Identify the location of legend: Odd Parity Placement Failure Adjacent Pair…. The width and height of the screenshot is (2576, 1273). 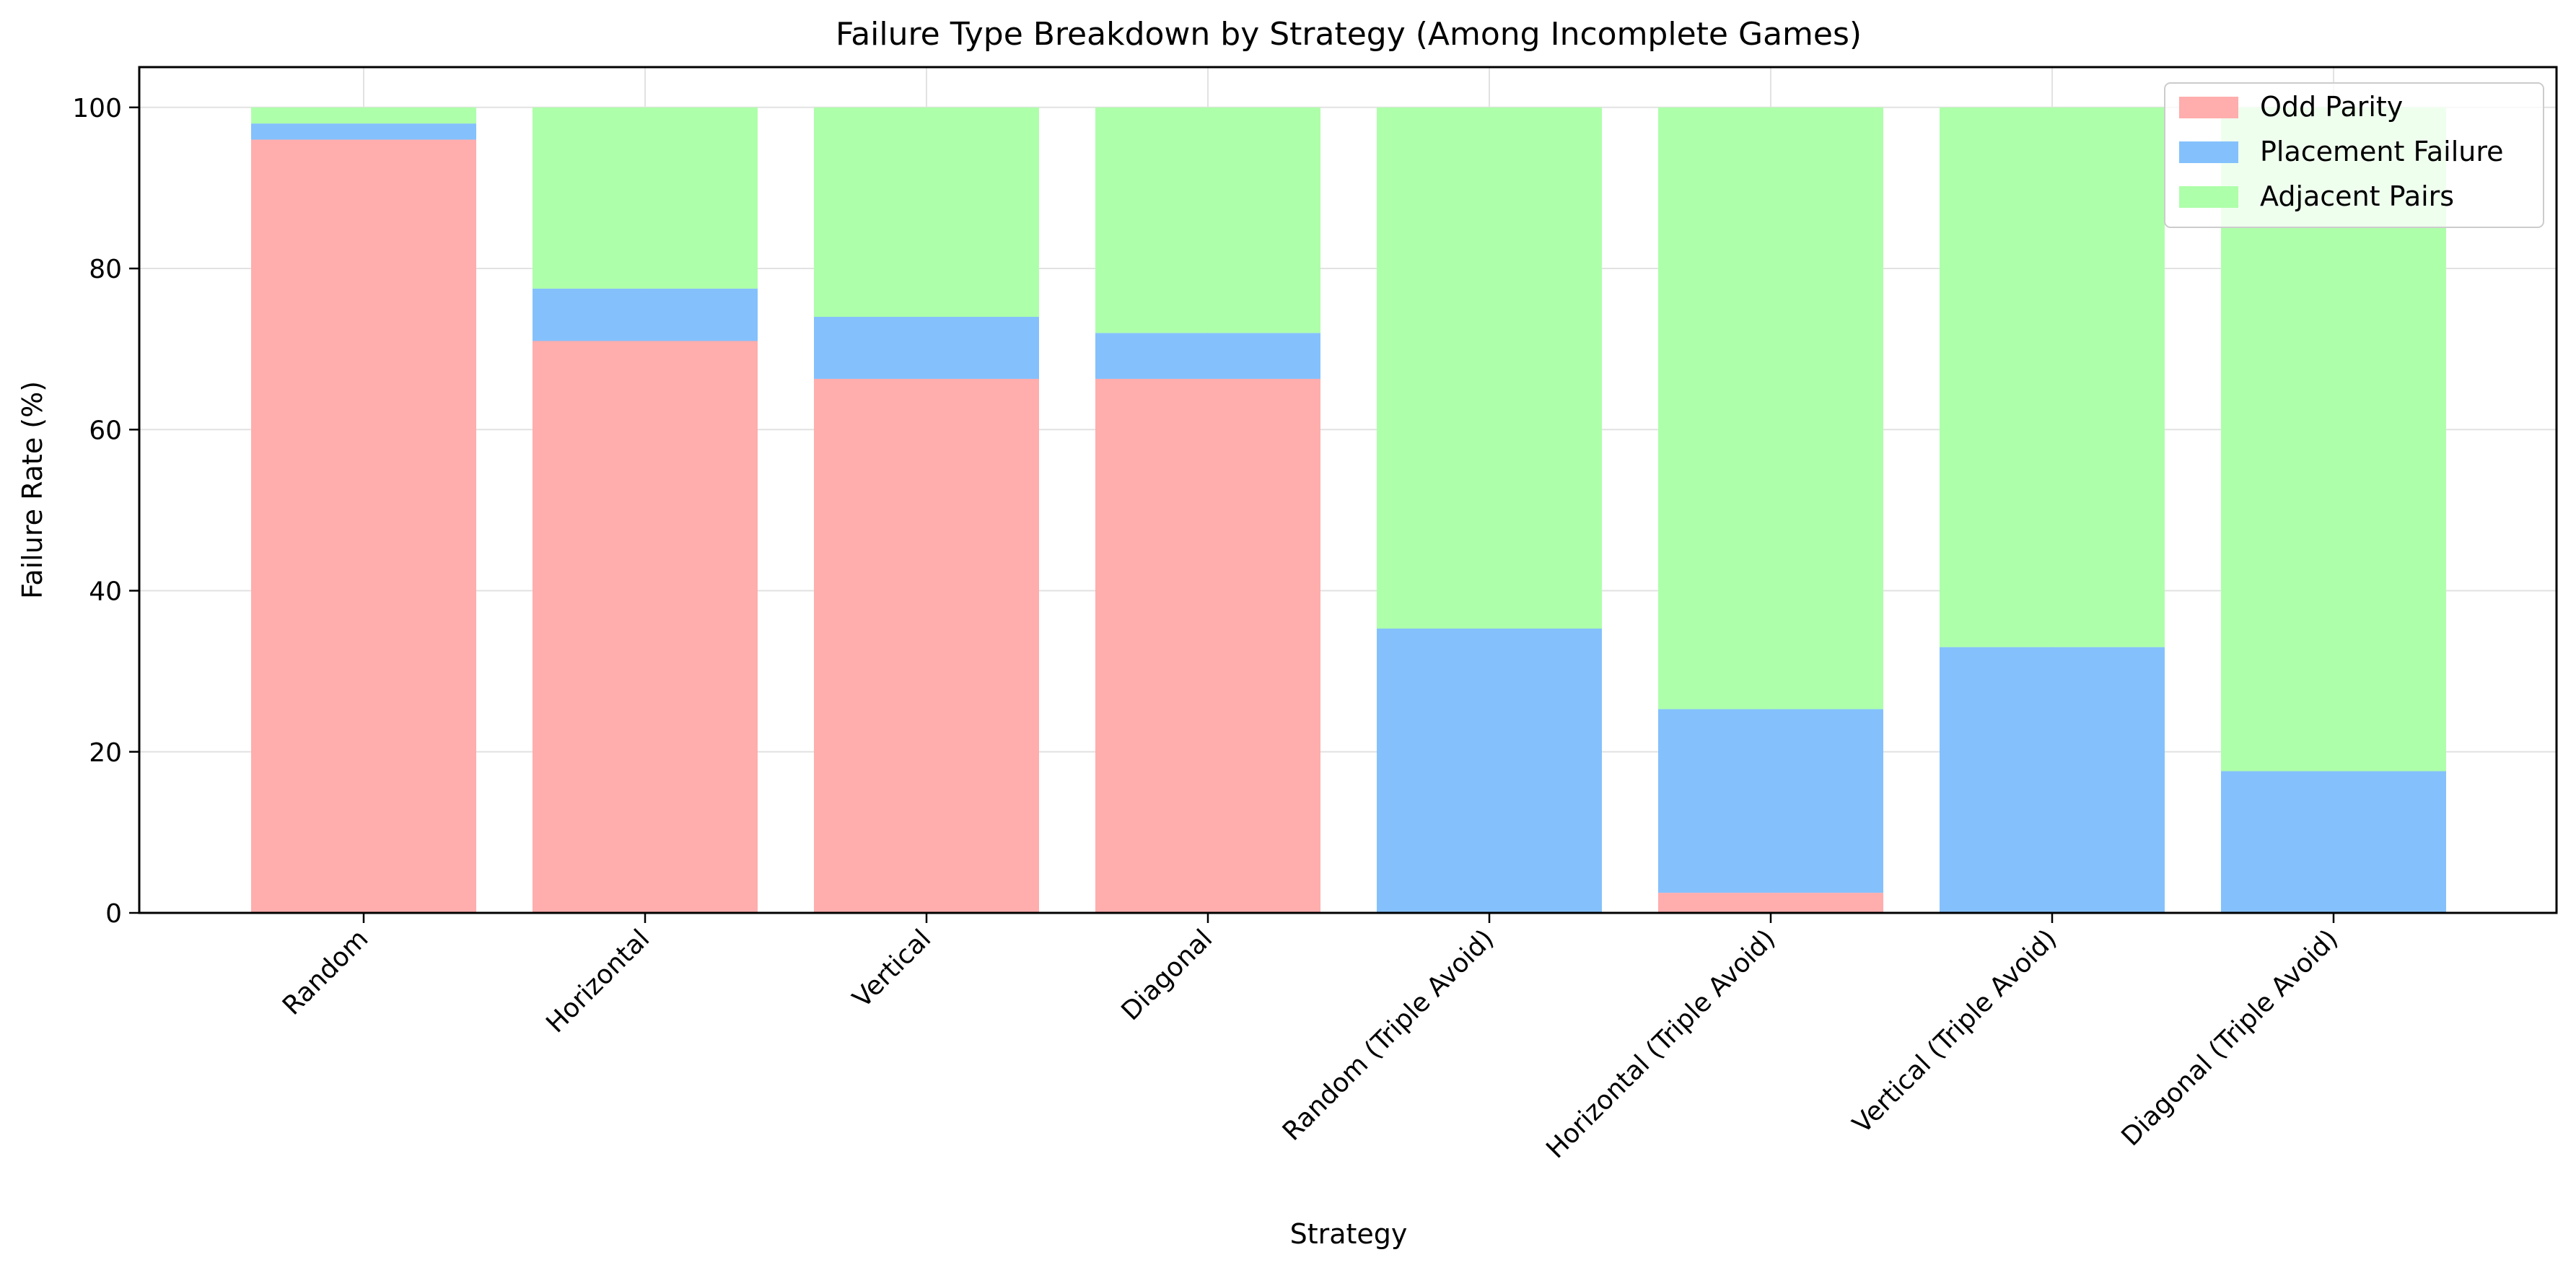
(2354, 155).